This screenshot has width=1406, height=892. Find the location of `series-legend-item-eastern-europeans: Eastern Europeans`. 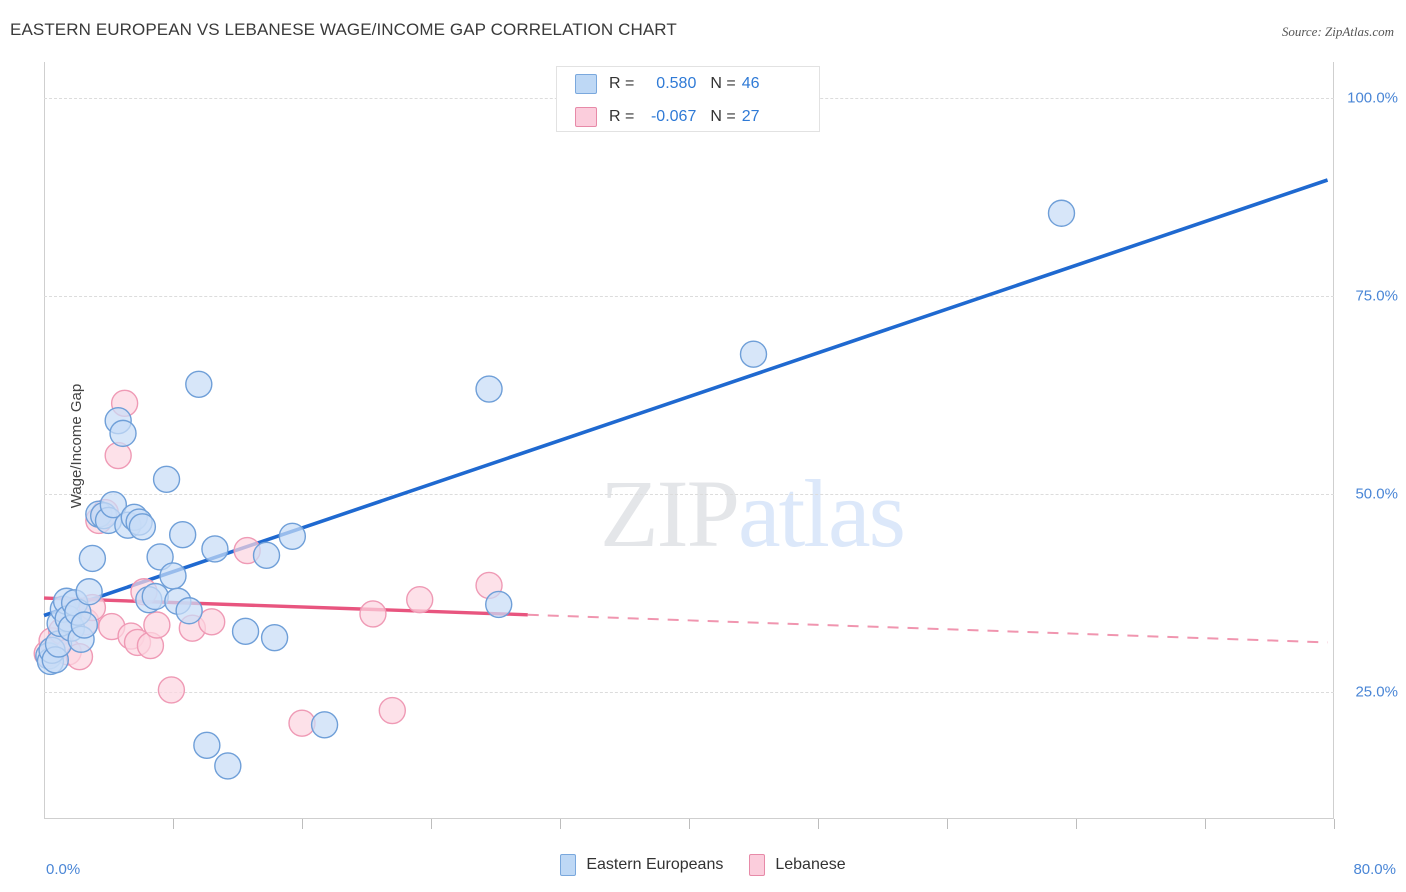

series-legend-item-eastern-europeans: Eastern Europeans is located at coordinates (641, 865).